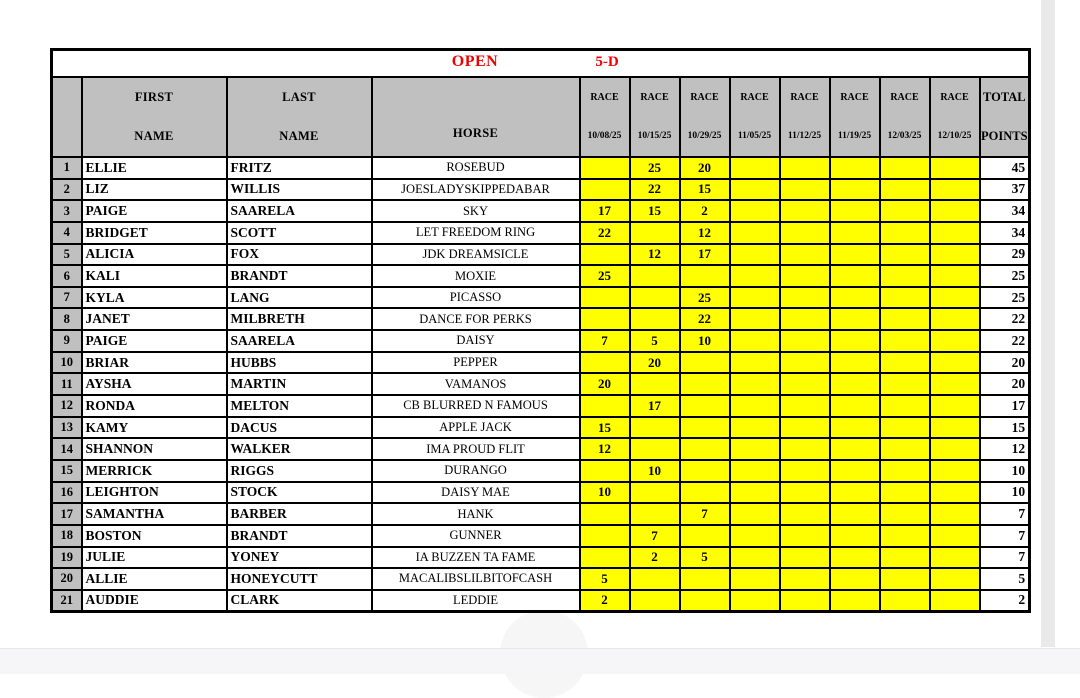 The height and width of the screenshot is (698, 1080). Describe the element at coordinates (475, 427) in the screenshot. I see `horse-cell: APPLE JACK` at that location.